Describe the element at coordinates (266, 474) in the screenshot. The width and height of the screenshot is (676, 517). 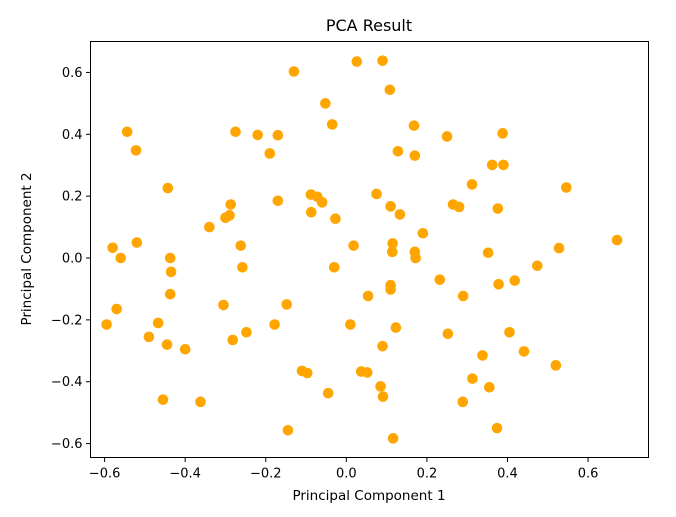
I see `x-tick-label: −0.2` at that location.